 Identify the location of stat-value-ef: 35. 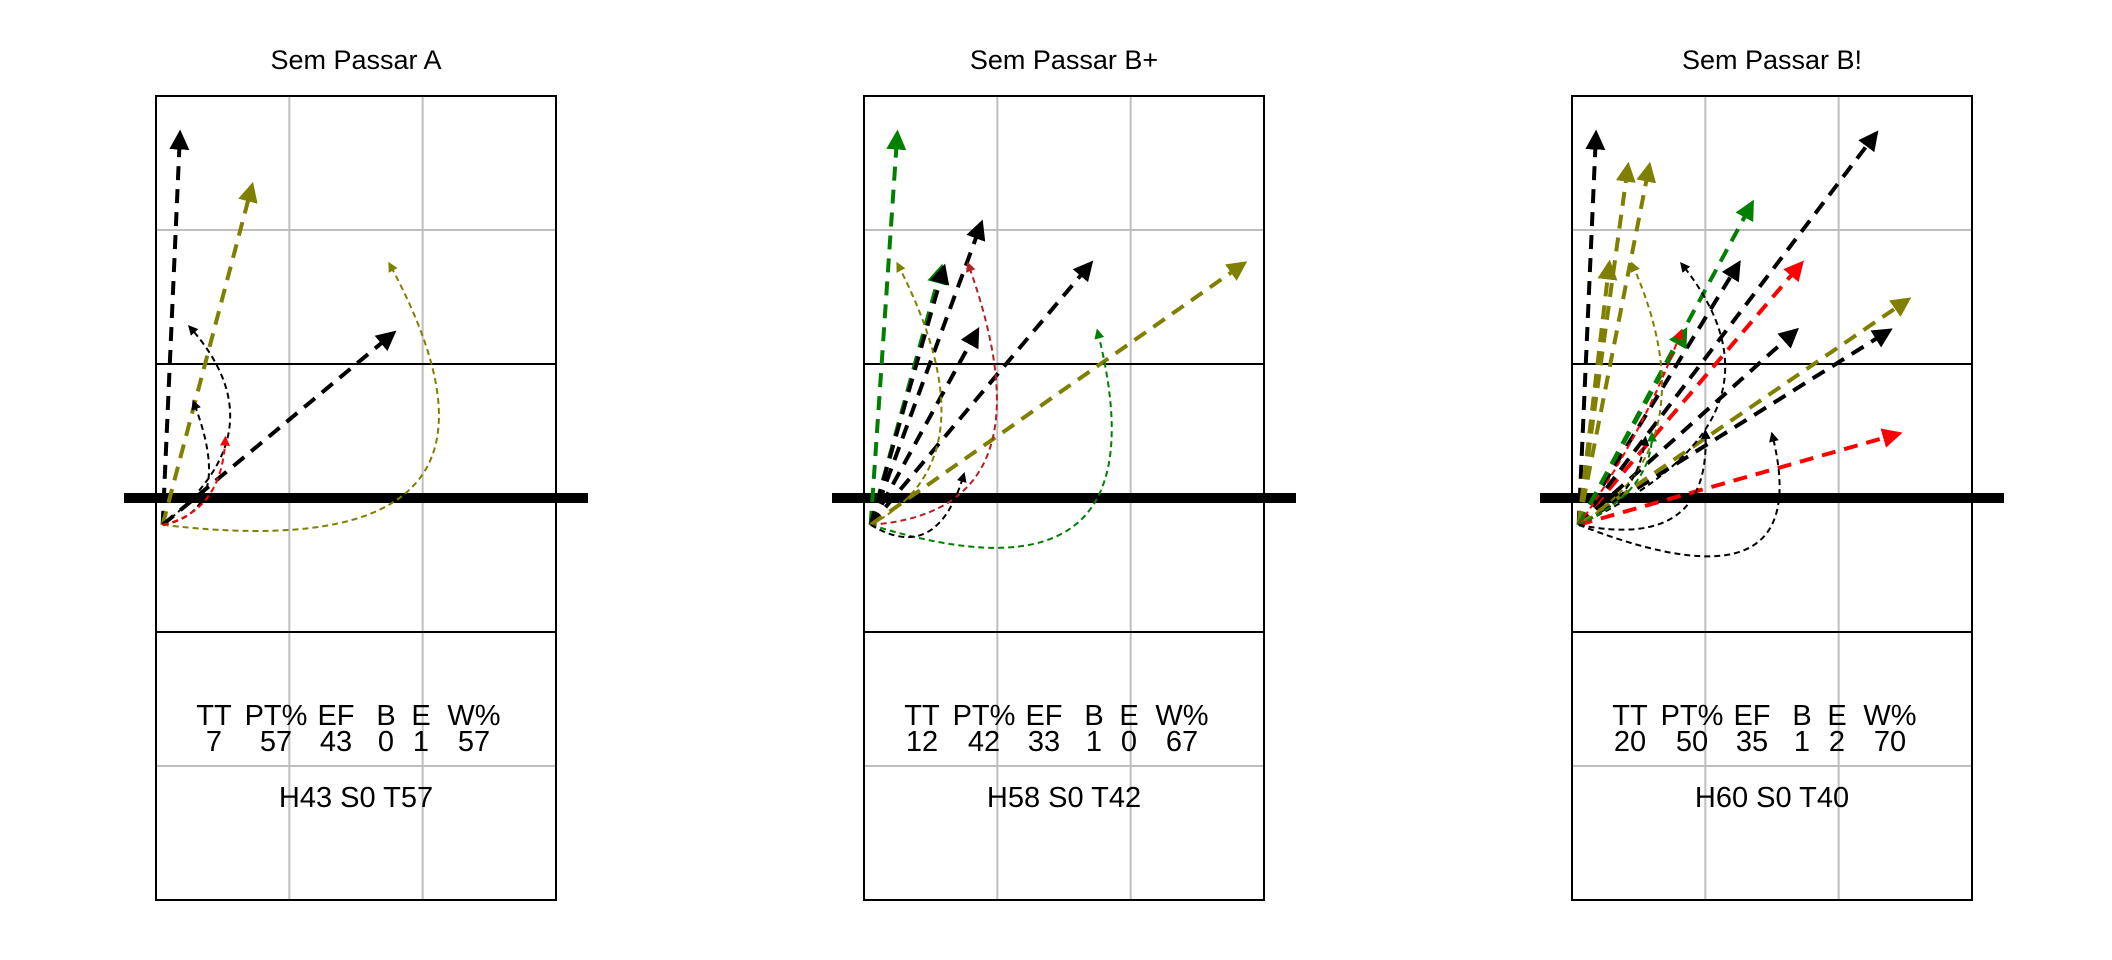
(1752, 742).